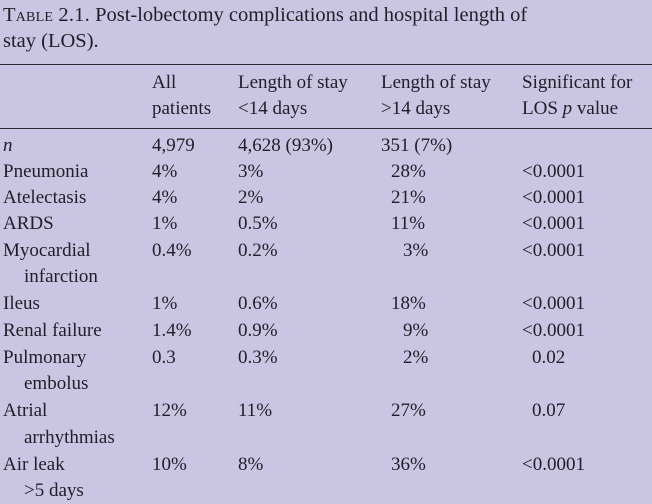 The height and width of the screenshot is (504, 652). Describe the element at coordinates (416, 250) in the screenshot. I see `cell-myocardial-gt14: 3%` at that location.